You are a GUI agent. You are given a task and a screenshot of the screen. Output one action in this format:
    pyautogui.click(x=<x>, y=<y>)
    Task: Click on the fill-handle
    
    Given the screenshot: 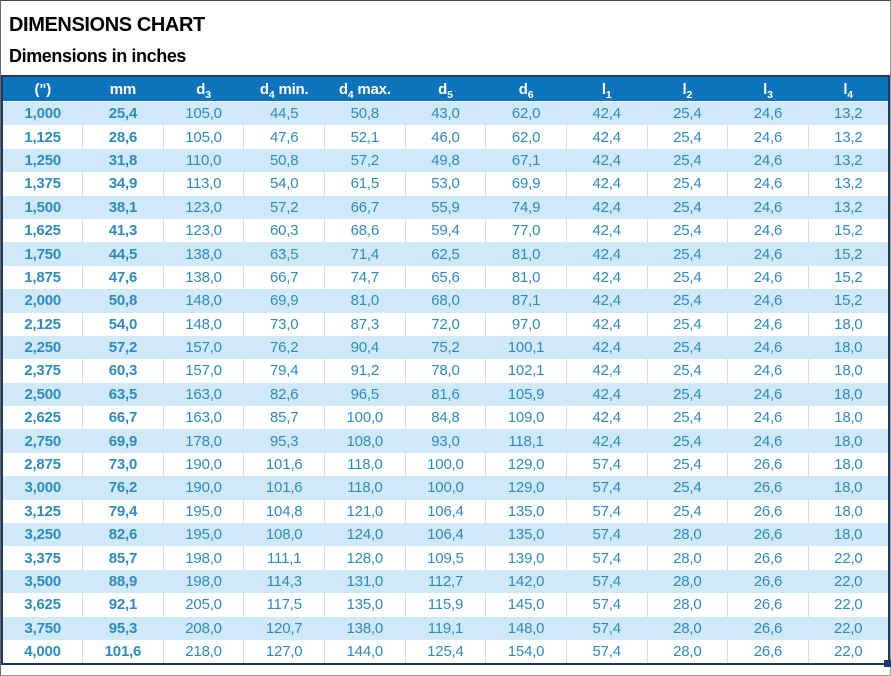 What is the action you would take?
    pyautogui.click(x=887, y=664)
    